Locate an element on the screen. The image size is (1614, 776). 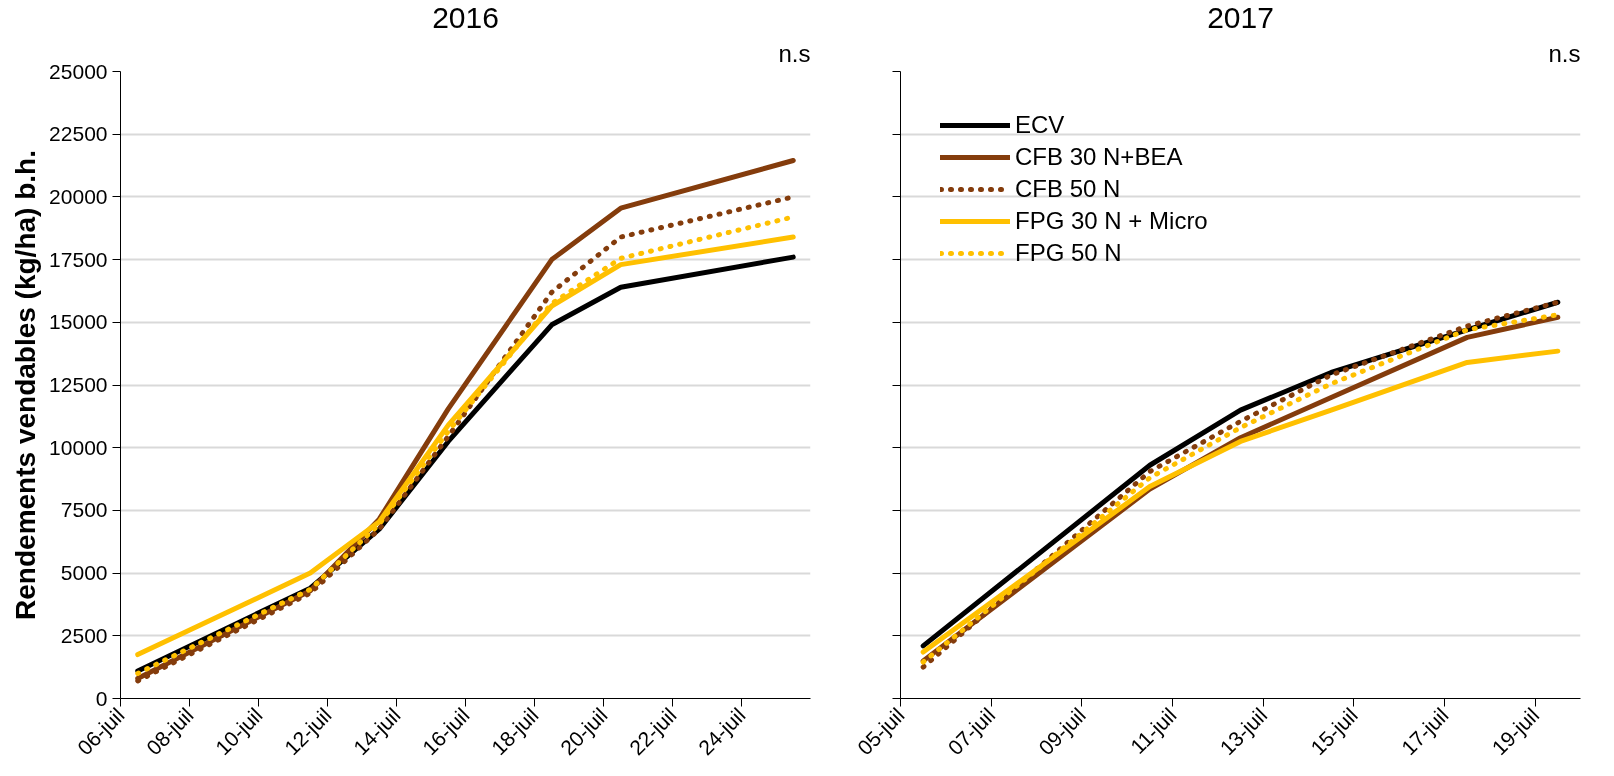
legend-label: FPG 50 N is located at coordinates (1068, 253).